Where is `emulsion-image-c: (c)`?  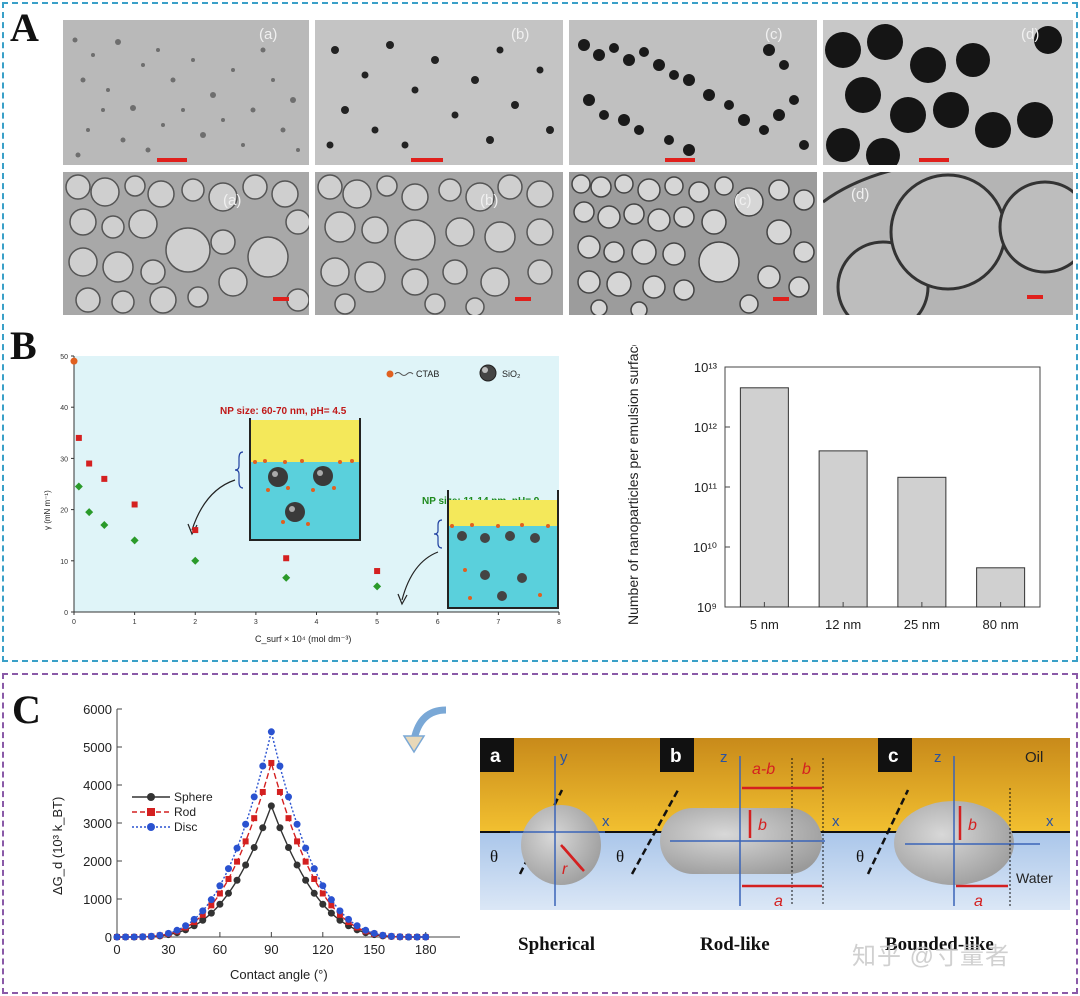
emulsion-image-c: (c) is located at coordinates (693, 243).